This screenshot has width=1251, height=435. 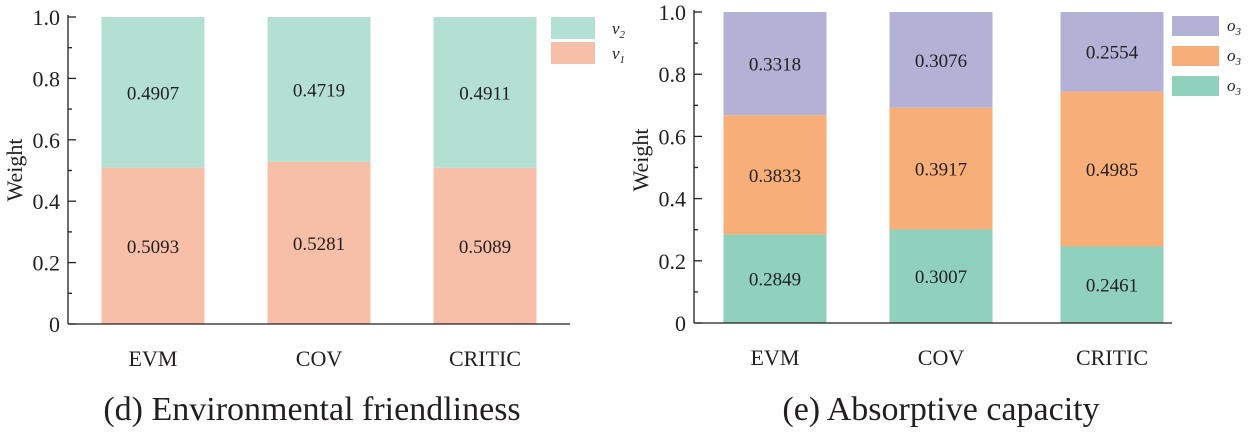 I want to click on data-label-evm-series-0: 0.2849, so click(x=775, y=280).